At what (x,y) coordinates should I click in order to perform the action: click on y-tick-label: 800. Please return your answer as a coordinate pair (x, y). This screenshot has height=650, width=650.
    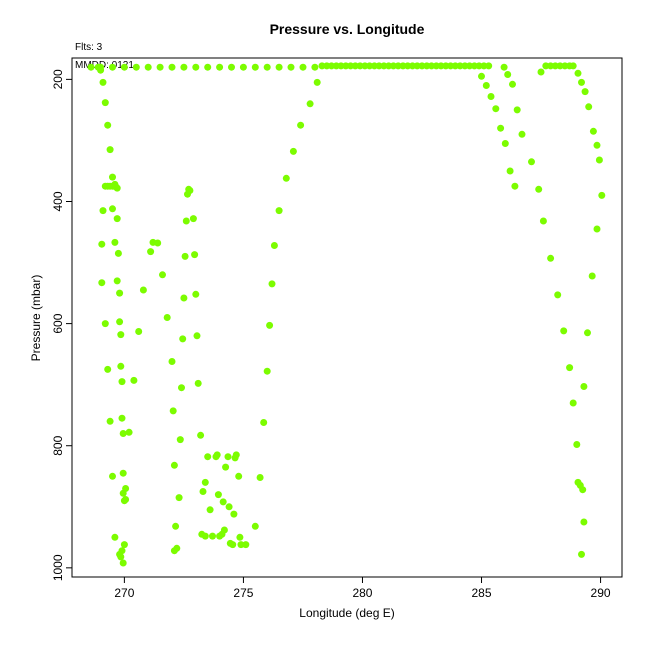
    Looking at the image, I should click on (58, 445).